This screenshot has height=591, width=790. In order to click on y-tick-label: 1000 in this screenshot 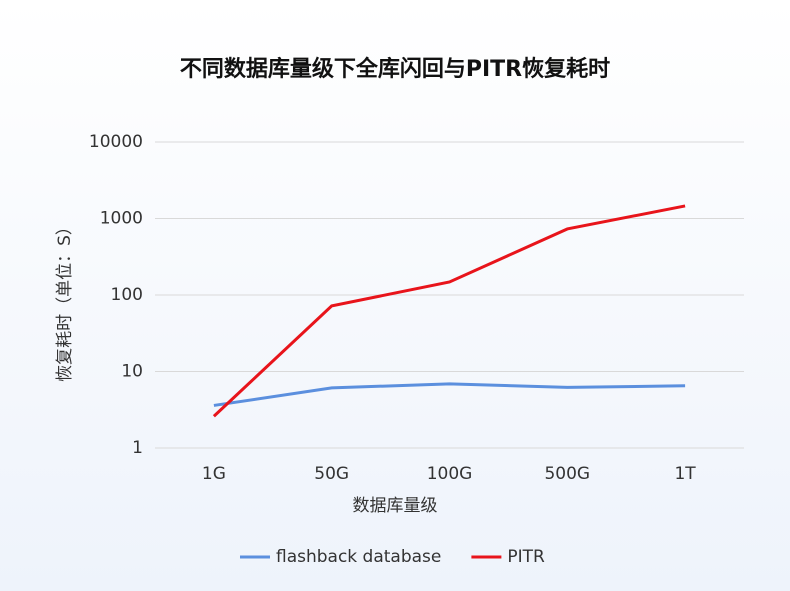, I will do `click(121, 219)`.